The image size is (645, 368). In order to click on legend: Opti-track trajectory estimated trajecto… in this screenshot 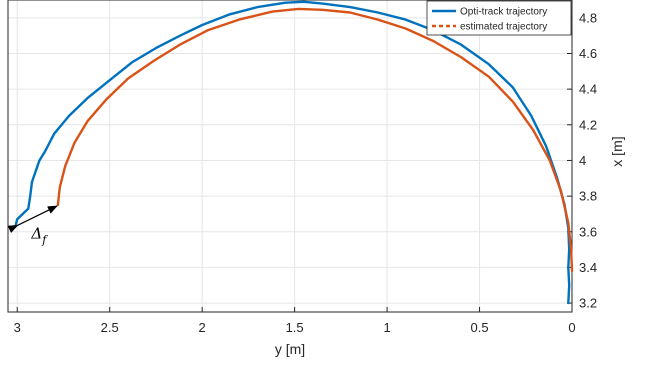, I will do `click(499, 18)`.